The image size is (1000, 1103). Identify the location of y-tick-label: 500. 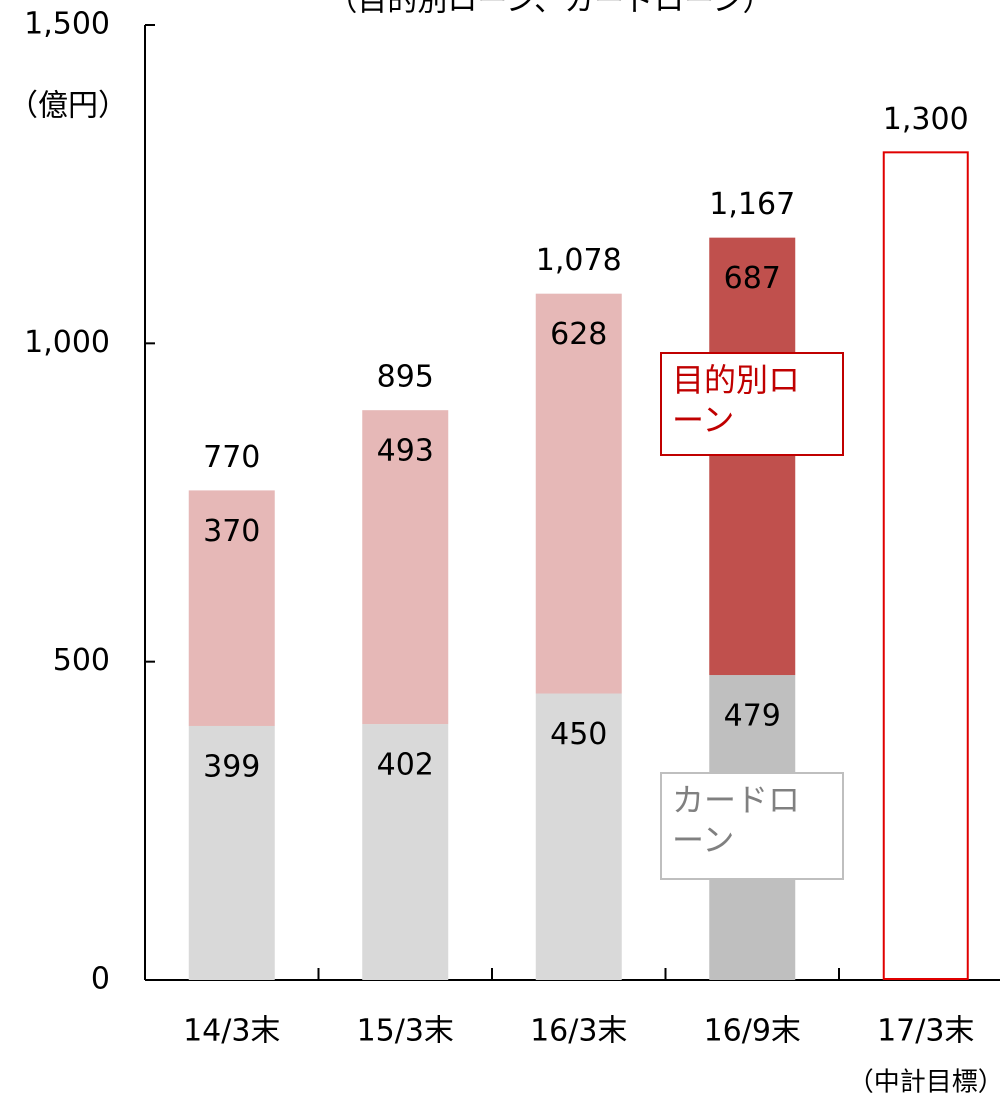
(81, 660).